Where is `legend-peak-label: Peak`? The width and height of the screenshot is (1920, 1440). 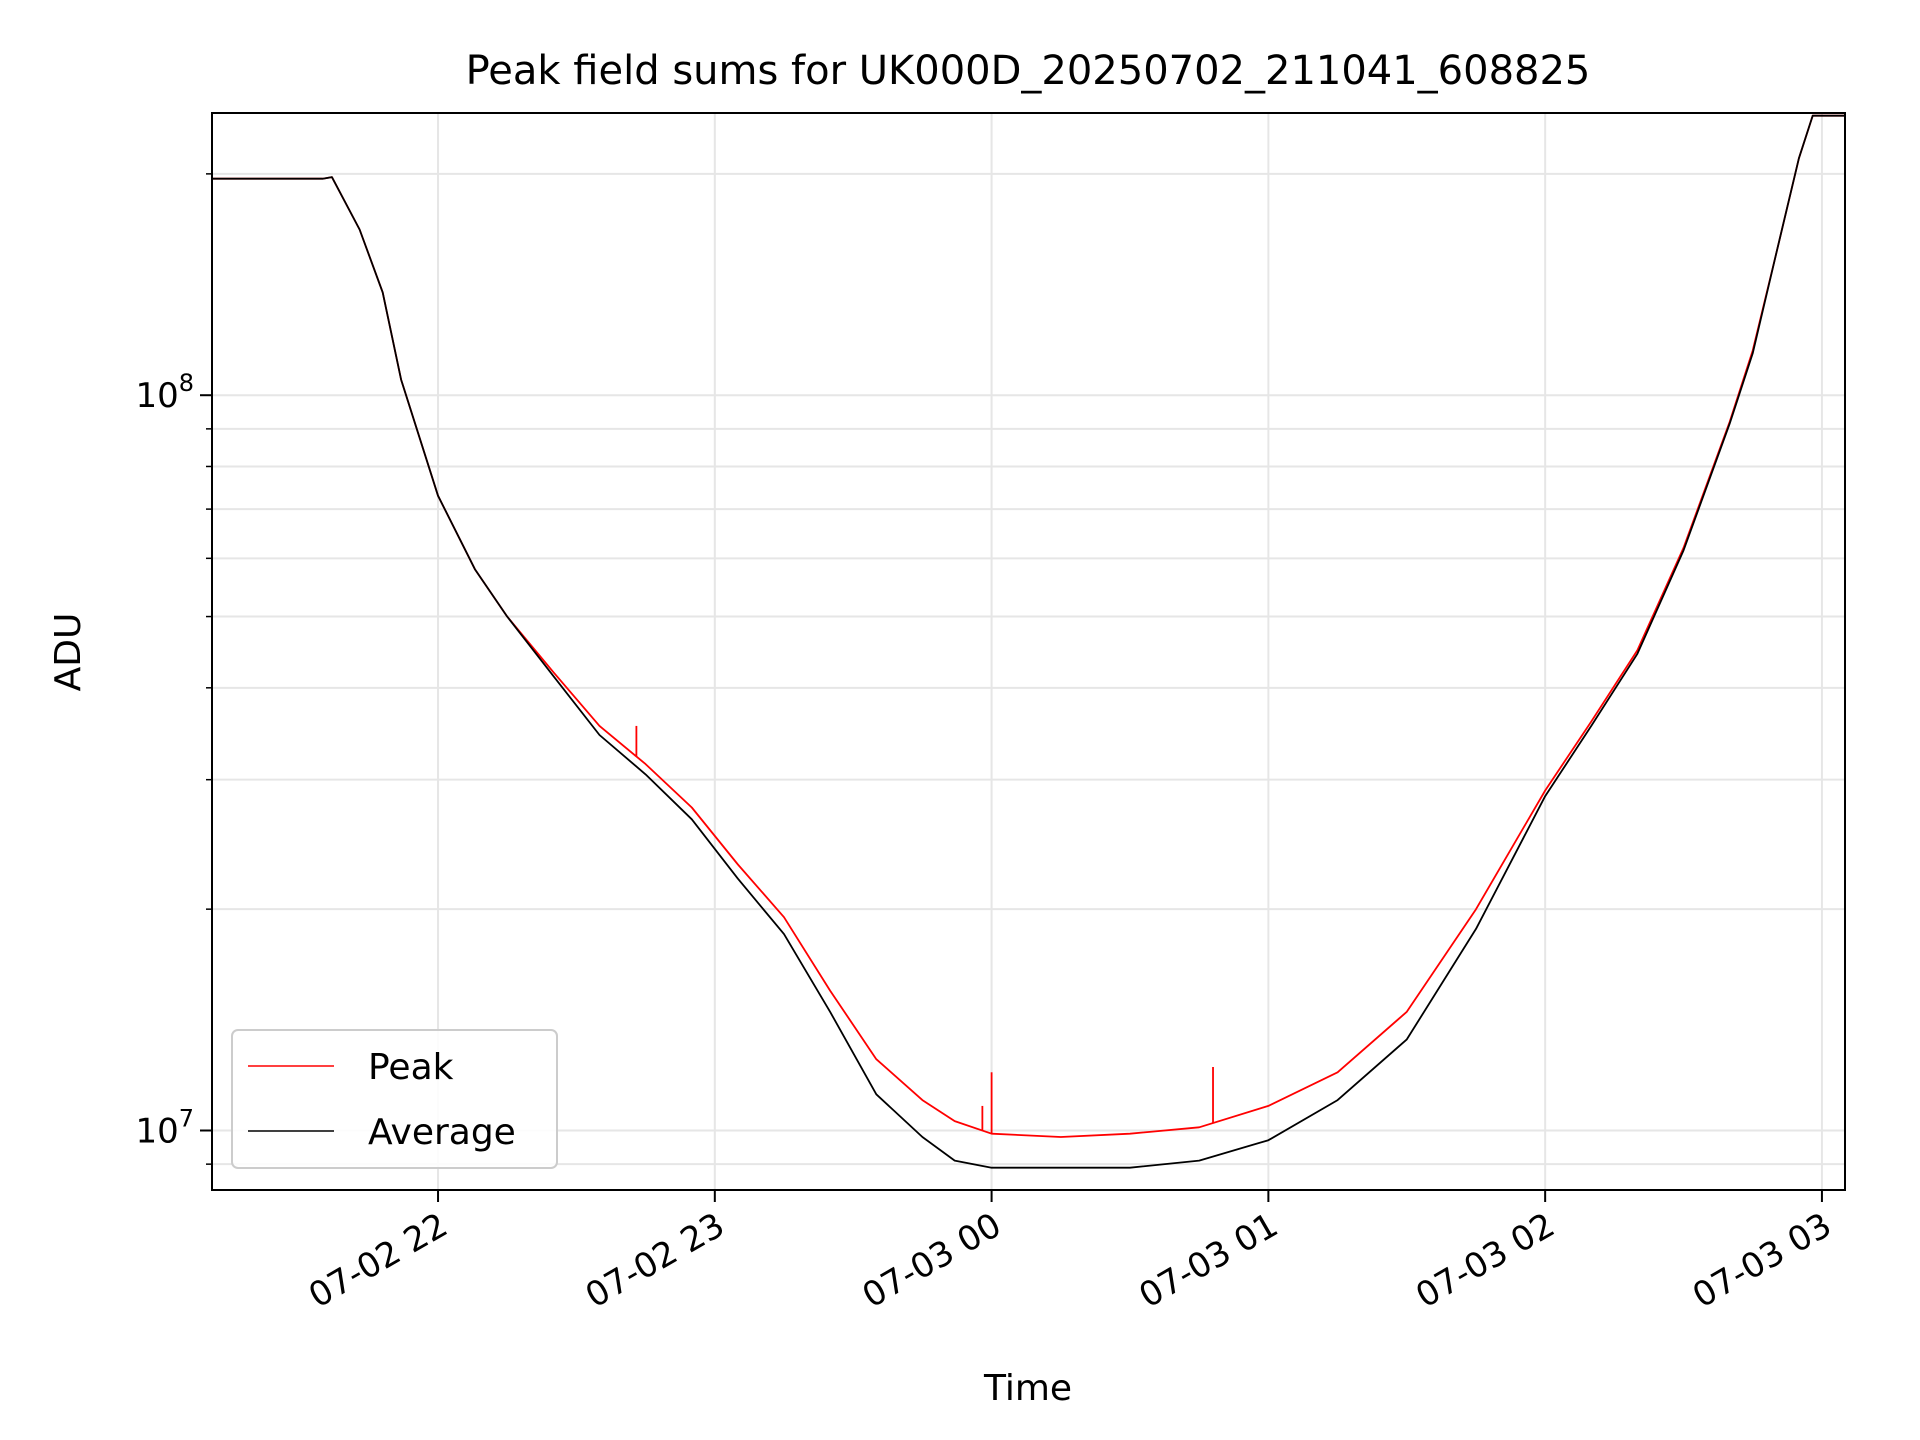 legend-peak-label: Peak is located at coordinates (411, 1067).